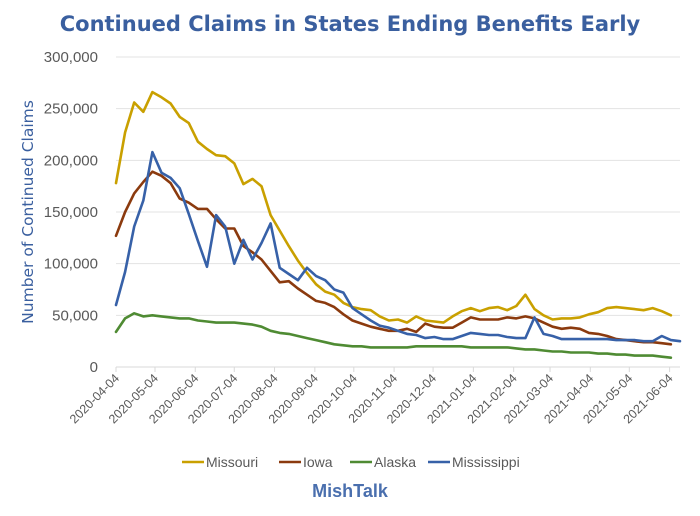 The height and width of the screenshot is (516, 700). Describe the element at coordinates (486, 462) in the screenshot. I see `legend-label: Mississippi` at that location.